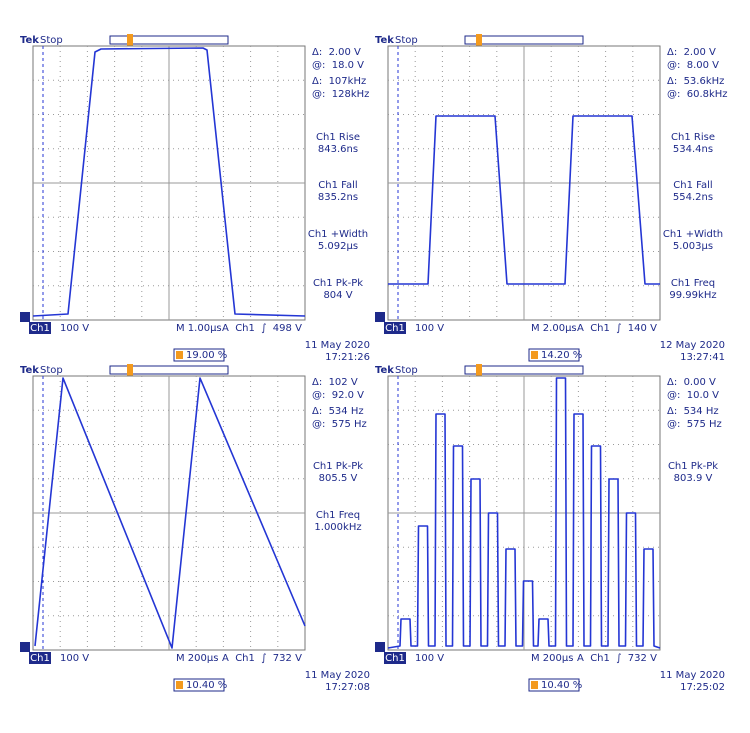 This screenshot has width=750, height=733. Describe the element at coordinates (693, 197) in the screenshot. I see `measurement-value: 554.2ns` at that location.